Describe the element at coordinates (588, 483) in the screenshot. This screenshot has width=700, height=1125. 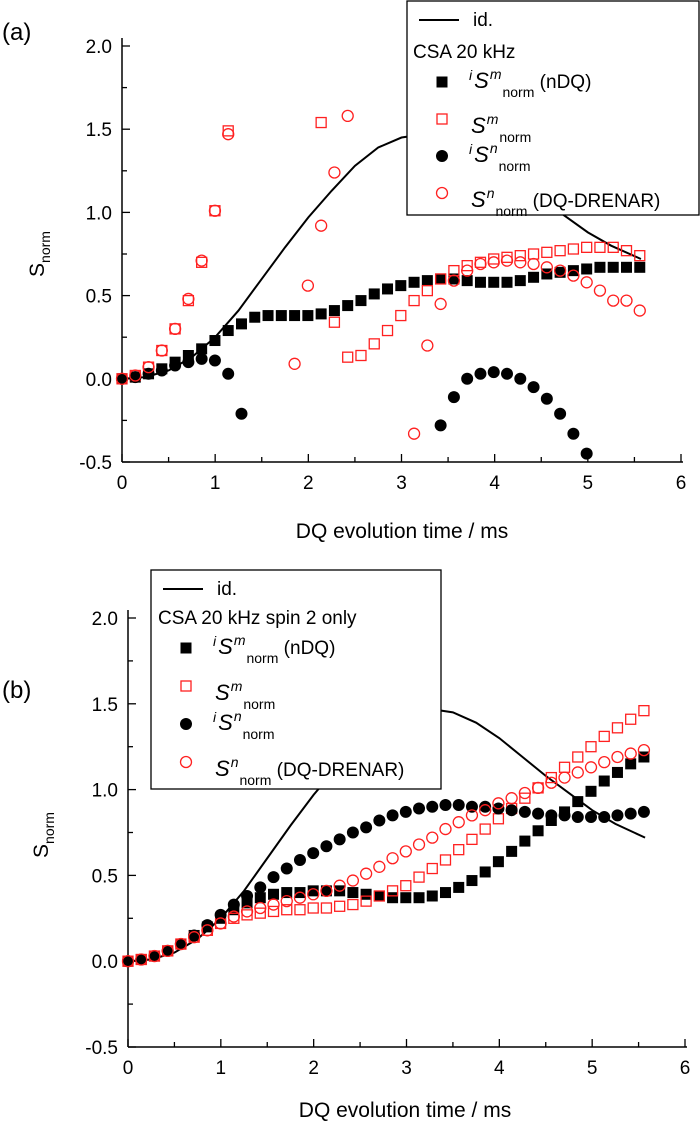
I see `x-tick-label: 5` at that location.